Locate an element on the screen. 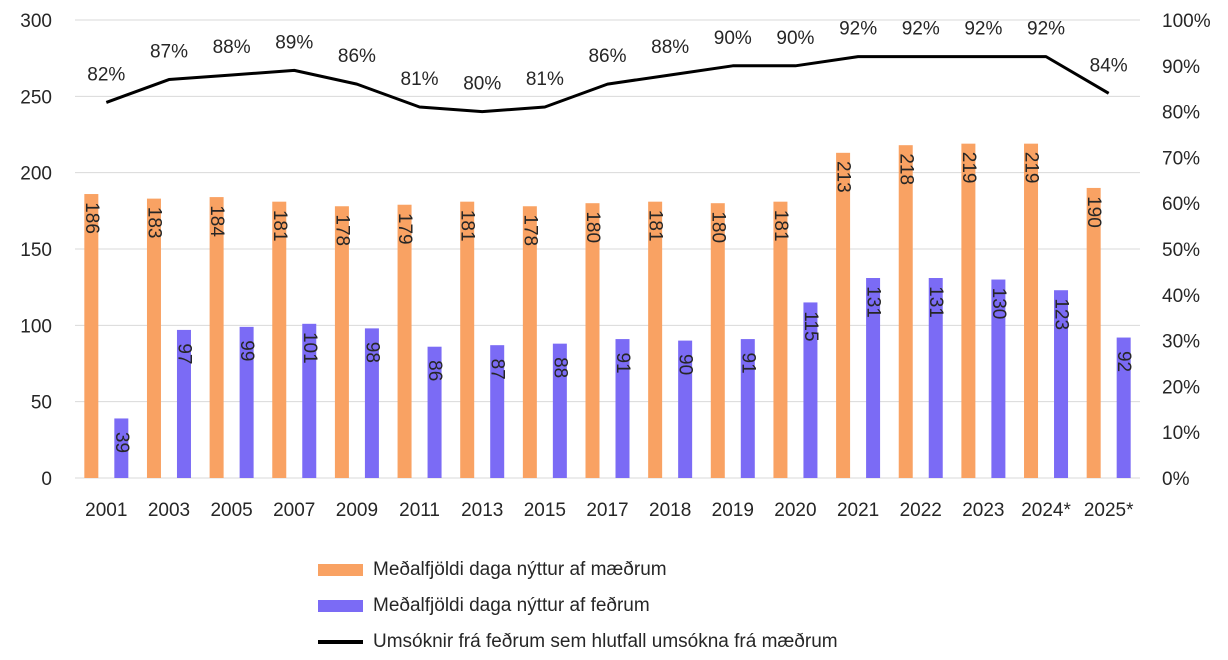 The height and width of the screenshot is (660, 1228). bar-label-fathers: 99 is located at coordinates (246, 350).